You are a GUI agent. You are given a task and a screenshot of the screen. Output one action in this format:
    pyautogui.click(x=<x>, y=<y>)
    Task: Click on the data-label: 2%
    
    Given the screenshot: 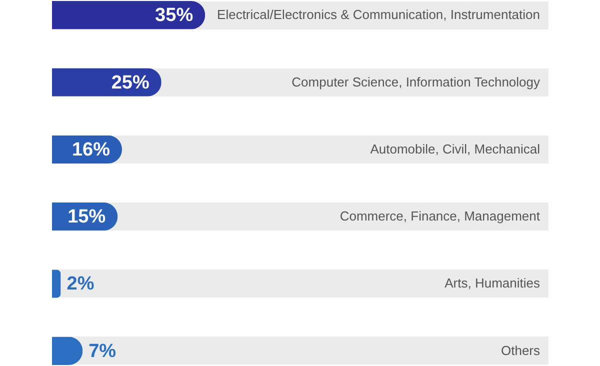 What is the action you would take?
    pyautogui.click(x=80, y=284)
    